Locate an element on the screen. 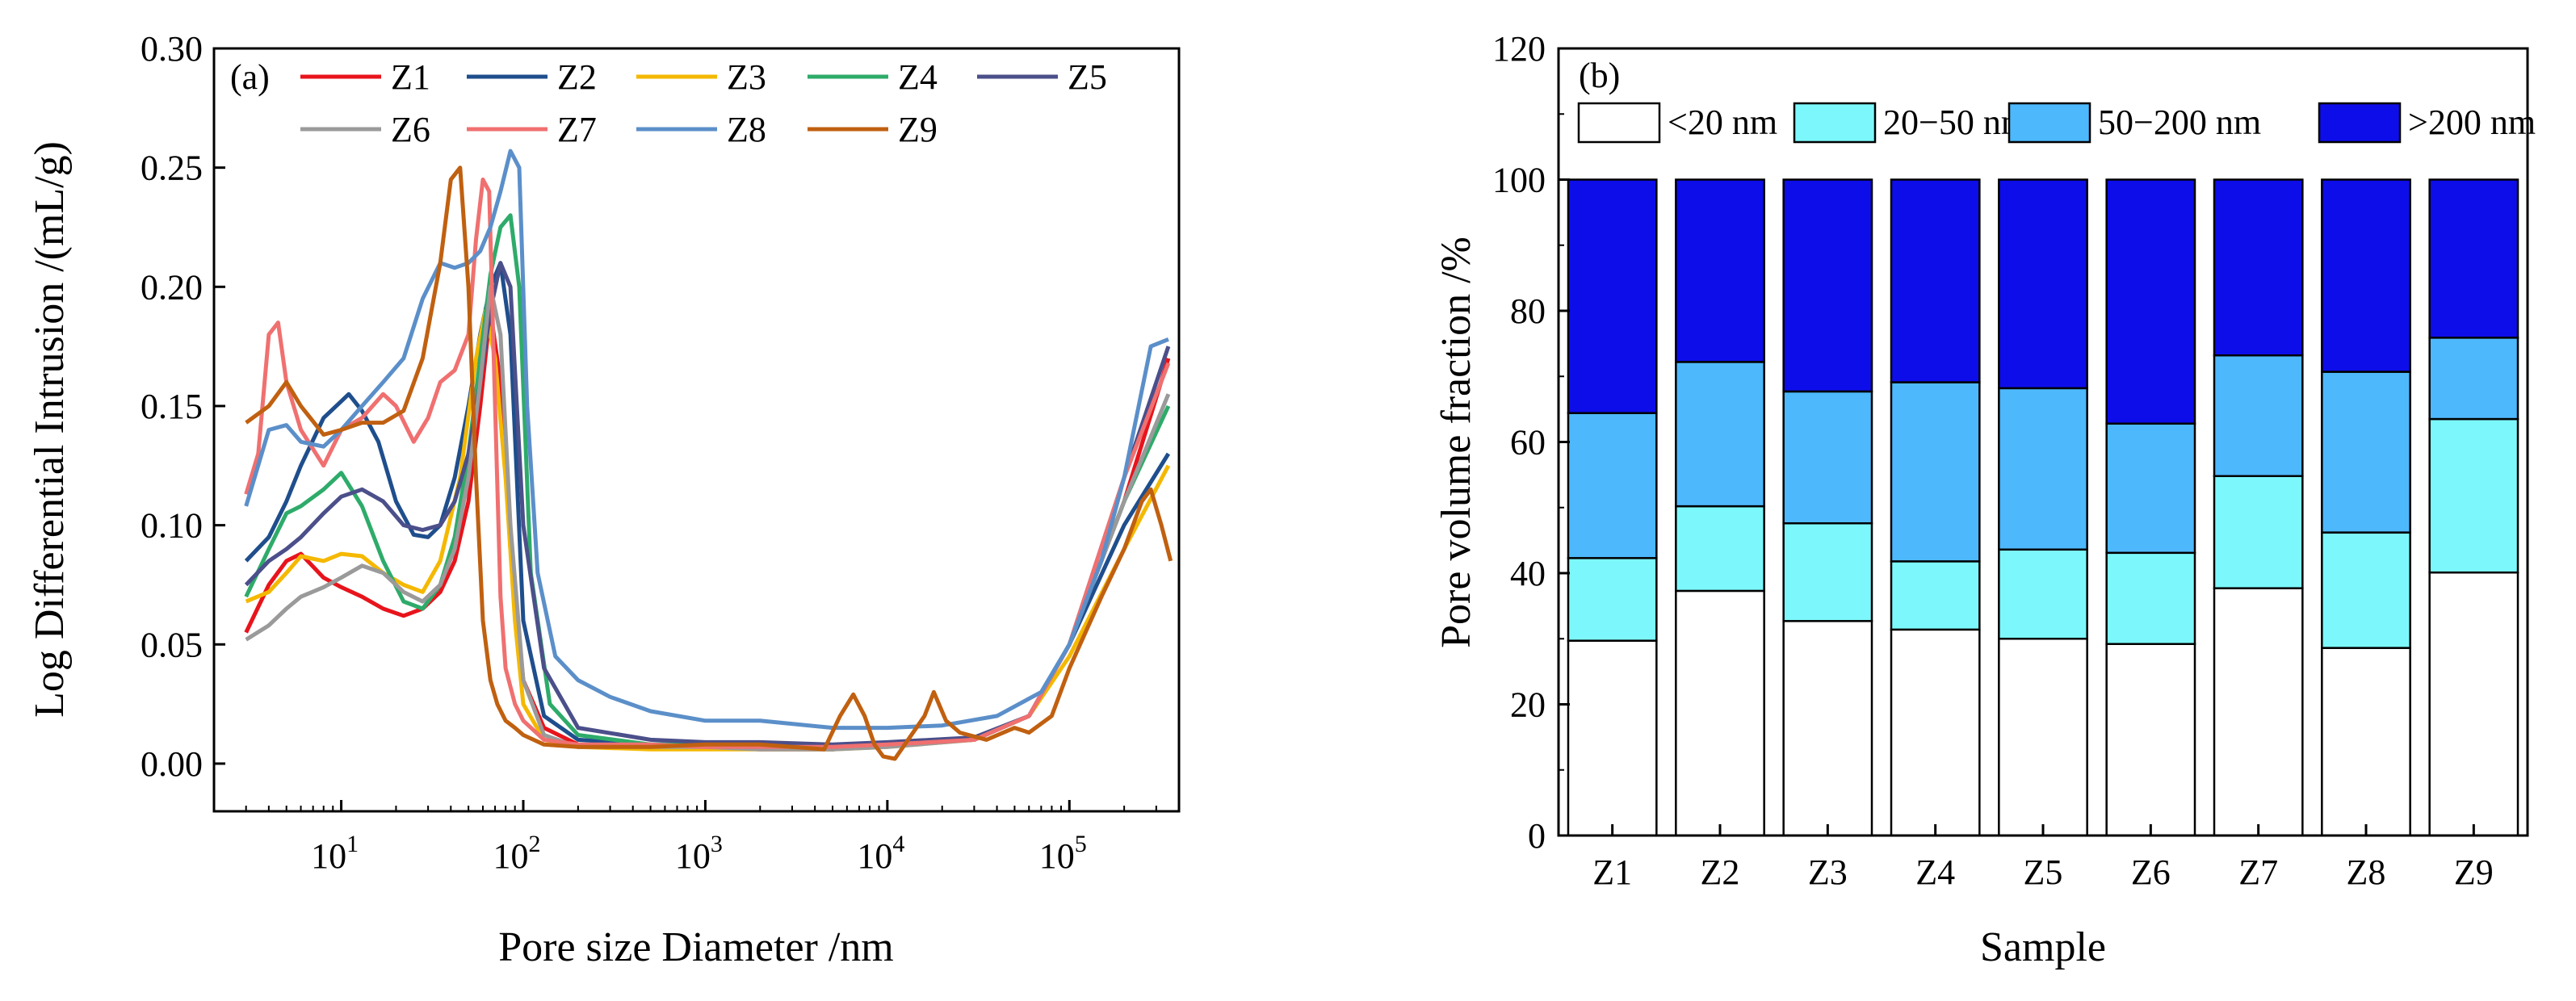 The height and width of the screenshot is (1001, 2576). panel-b-y-tick-label: 60 is located at coordinates (1528, 443).